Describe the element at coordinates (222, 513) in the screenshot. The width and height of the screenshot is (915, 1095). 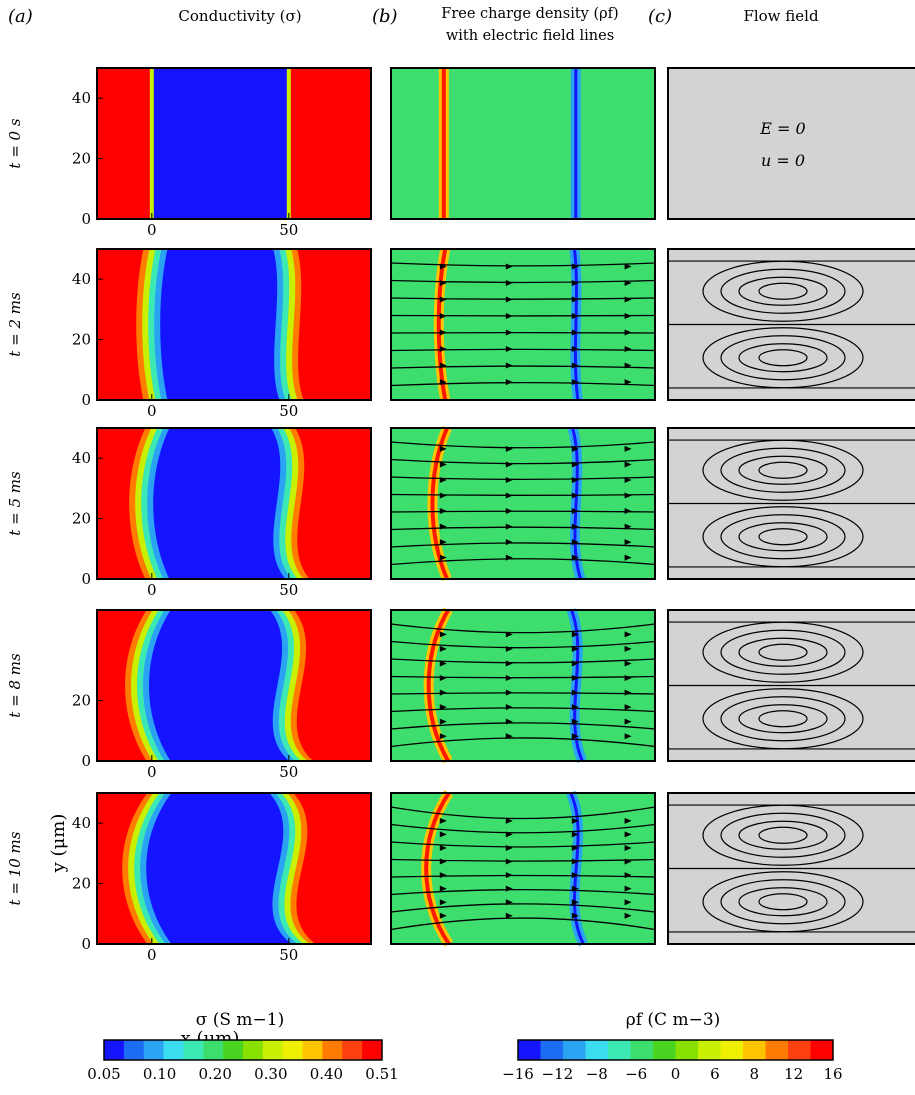
I see `conductivity-panel: 0 20 40 0 50` at that location.